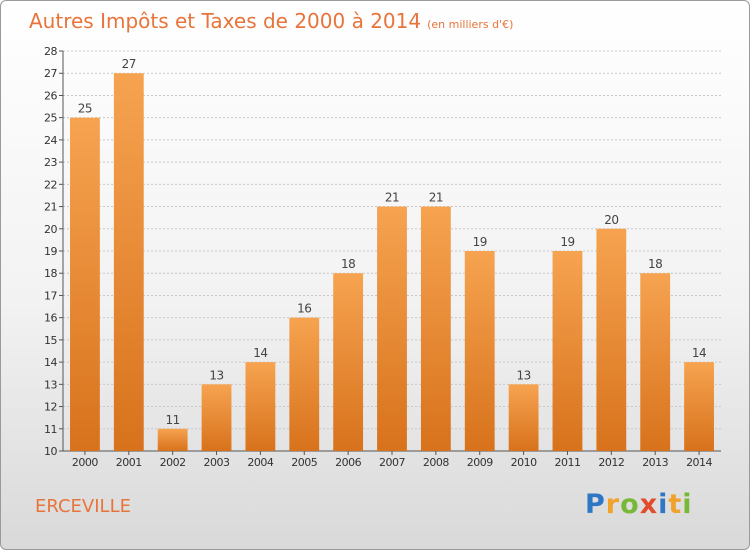 This screenshot has height=550, width=750. I want to click on x-tick-label: 2012, so click(611, 462).